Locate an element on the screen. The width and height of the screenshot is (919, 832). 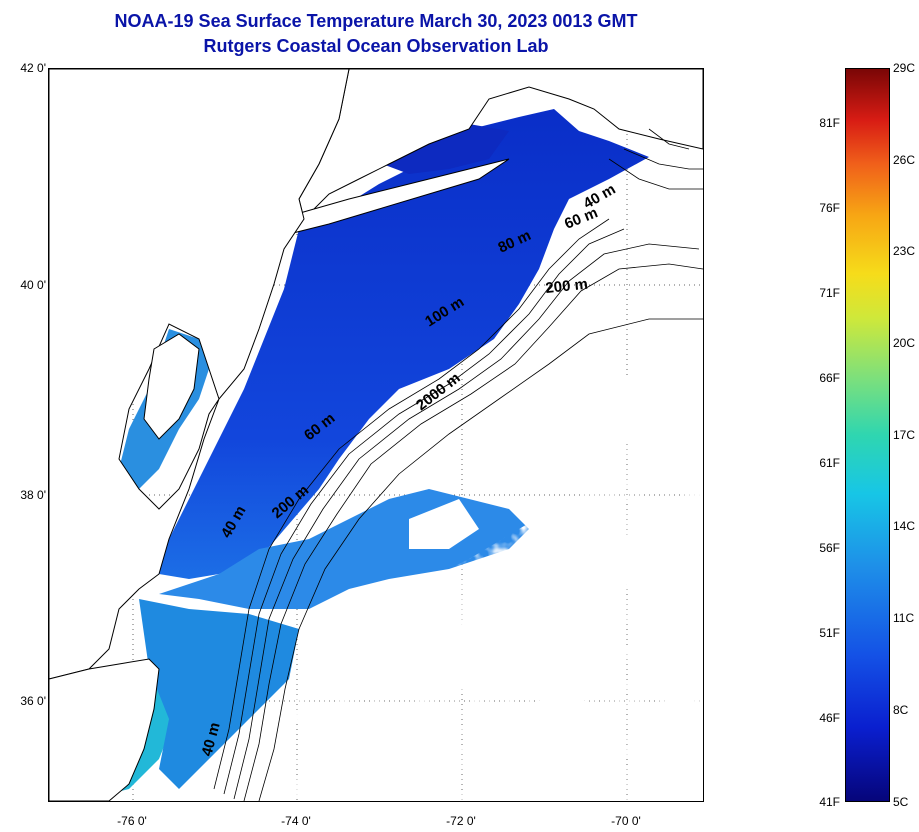
colorbar-label-71f: 71F is located at coordinates (829, 293).